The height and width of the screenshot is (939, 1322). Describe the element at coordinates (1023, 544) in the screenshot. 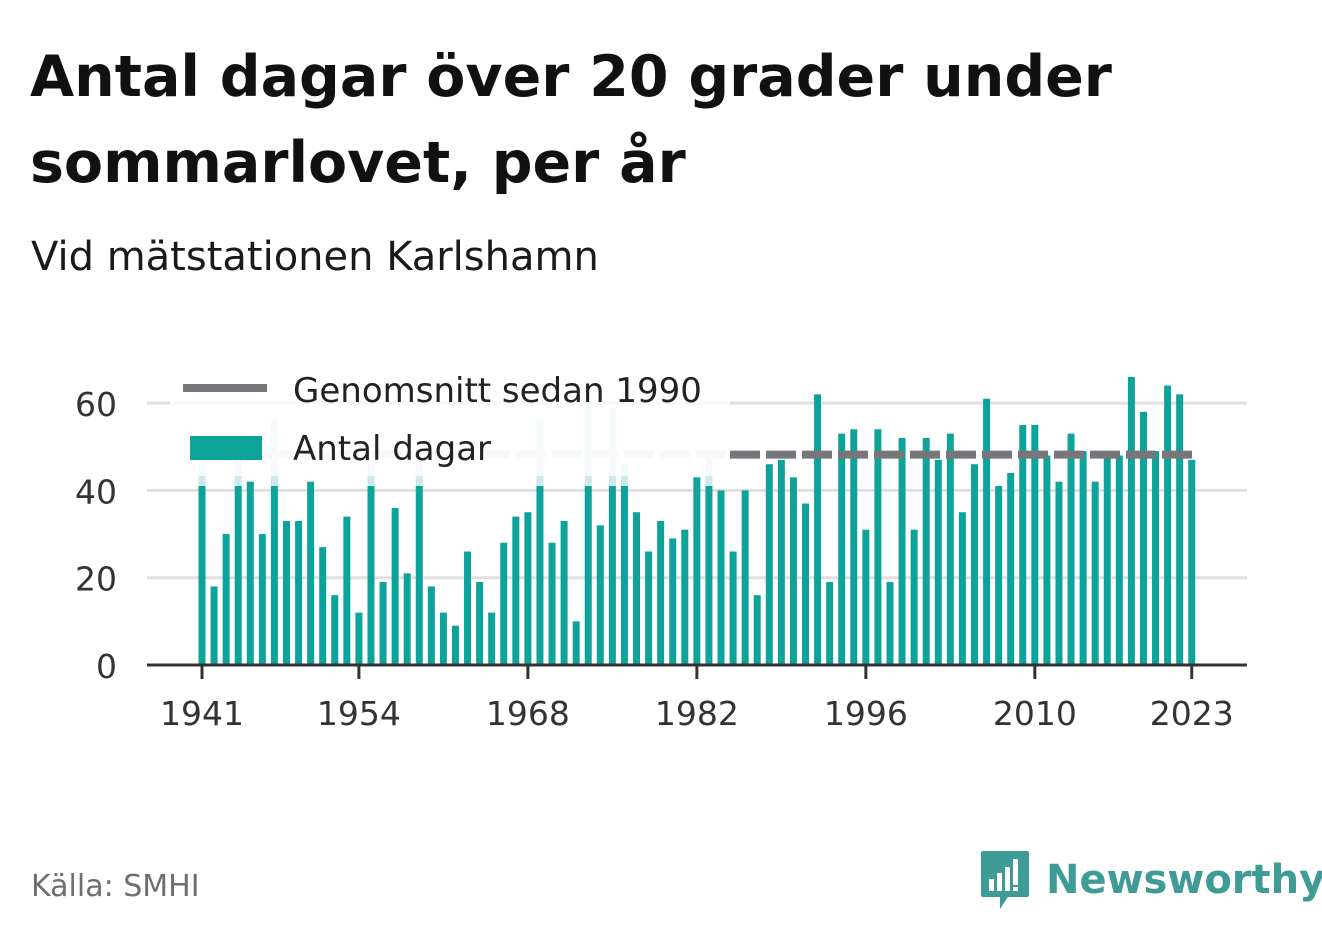

I see `bar-2009` at that location.